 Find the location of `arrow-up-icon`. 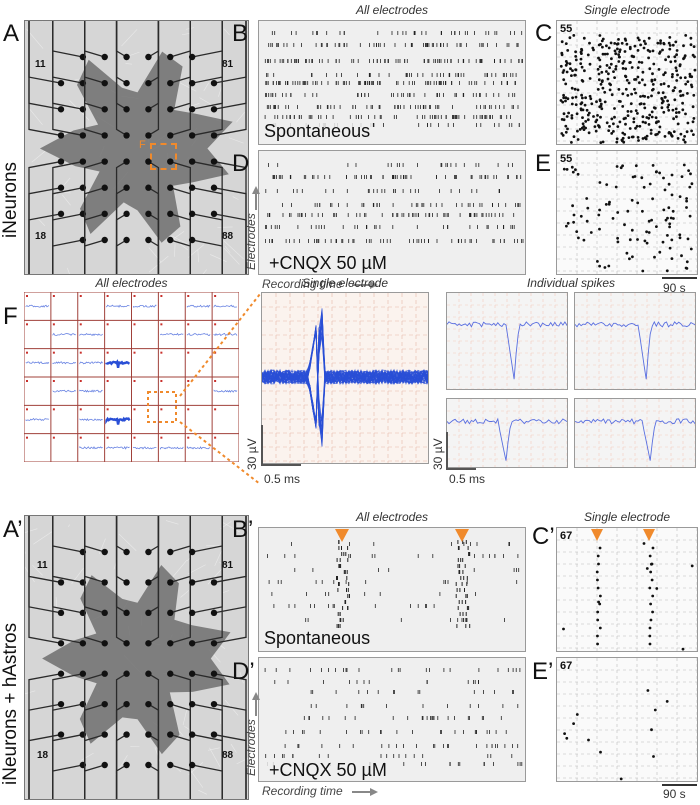

arrow-up-icon is located at coordinates (256, 190).